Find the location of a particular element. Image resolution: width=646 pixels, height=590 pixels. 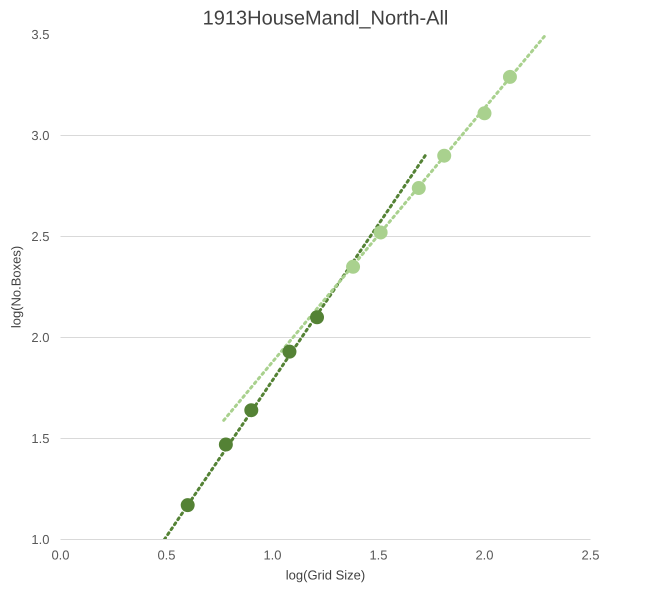

x-tick-label: 2.0 is located at coordinates (484, 555).